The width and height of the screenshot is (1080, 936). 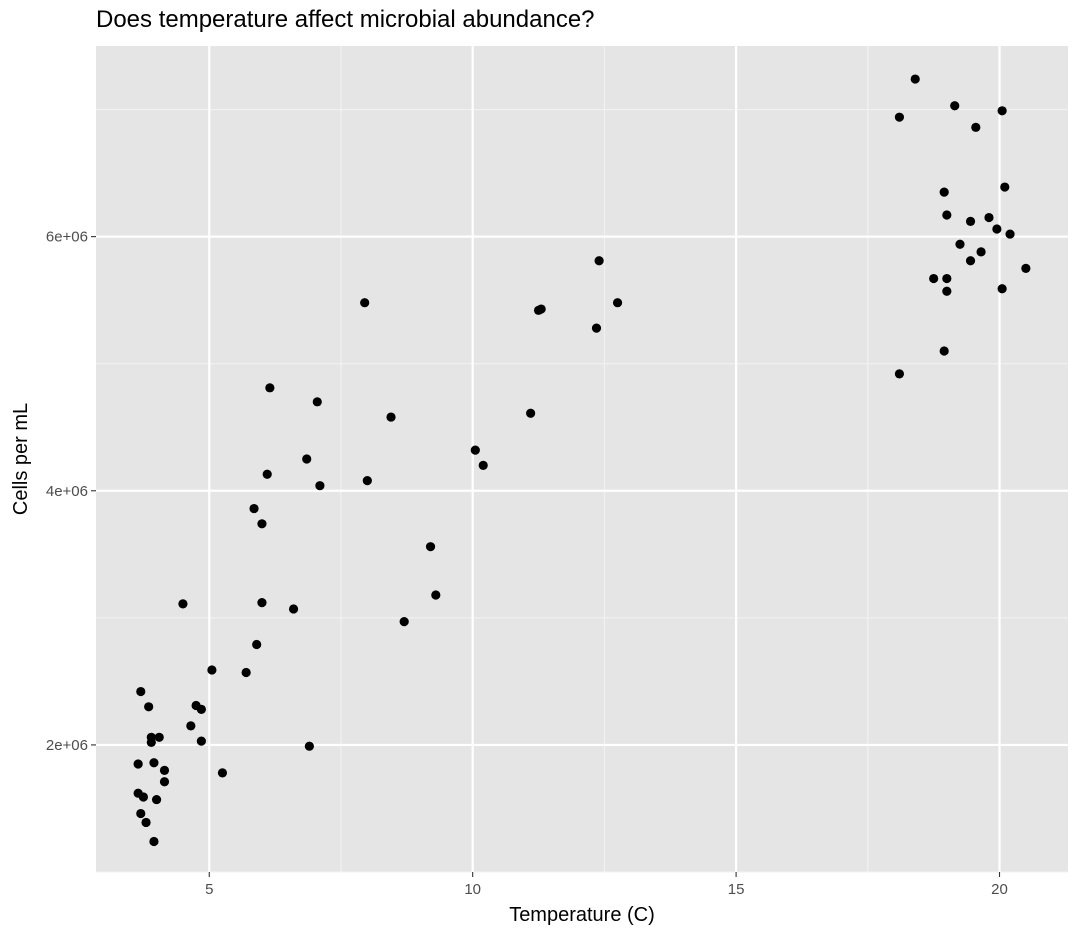 I want to click on x-axis-title: Temperature (C), so click(x=582, y=915).